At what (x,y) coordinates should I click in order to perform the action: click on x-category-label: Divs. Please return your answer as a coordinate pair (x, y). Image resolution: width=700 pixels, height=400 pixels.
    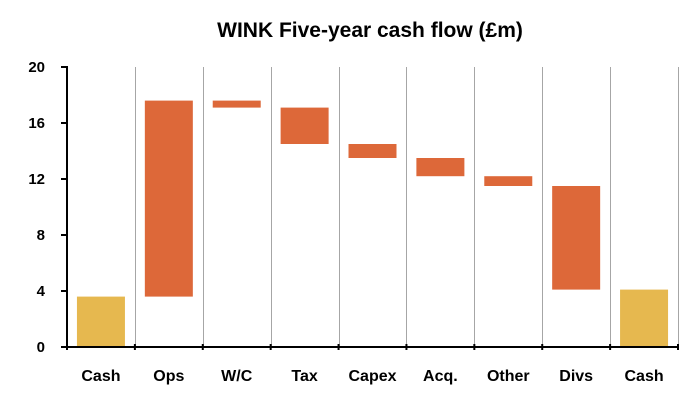
    Looking at the image, I should click on (576, 376).